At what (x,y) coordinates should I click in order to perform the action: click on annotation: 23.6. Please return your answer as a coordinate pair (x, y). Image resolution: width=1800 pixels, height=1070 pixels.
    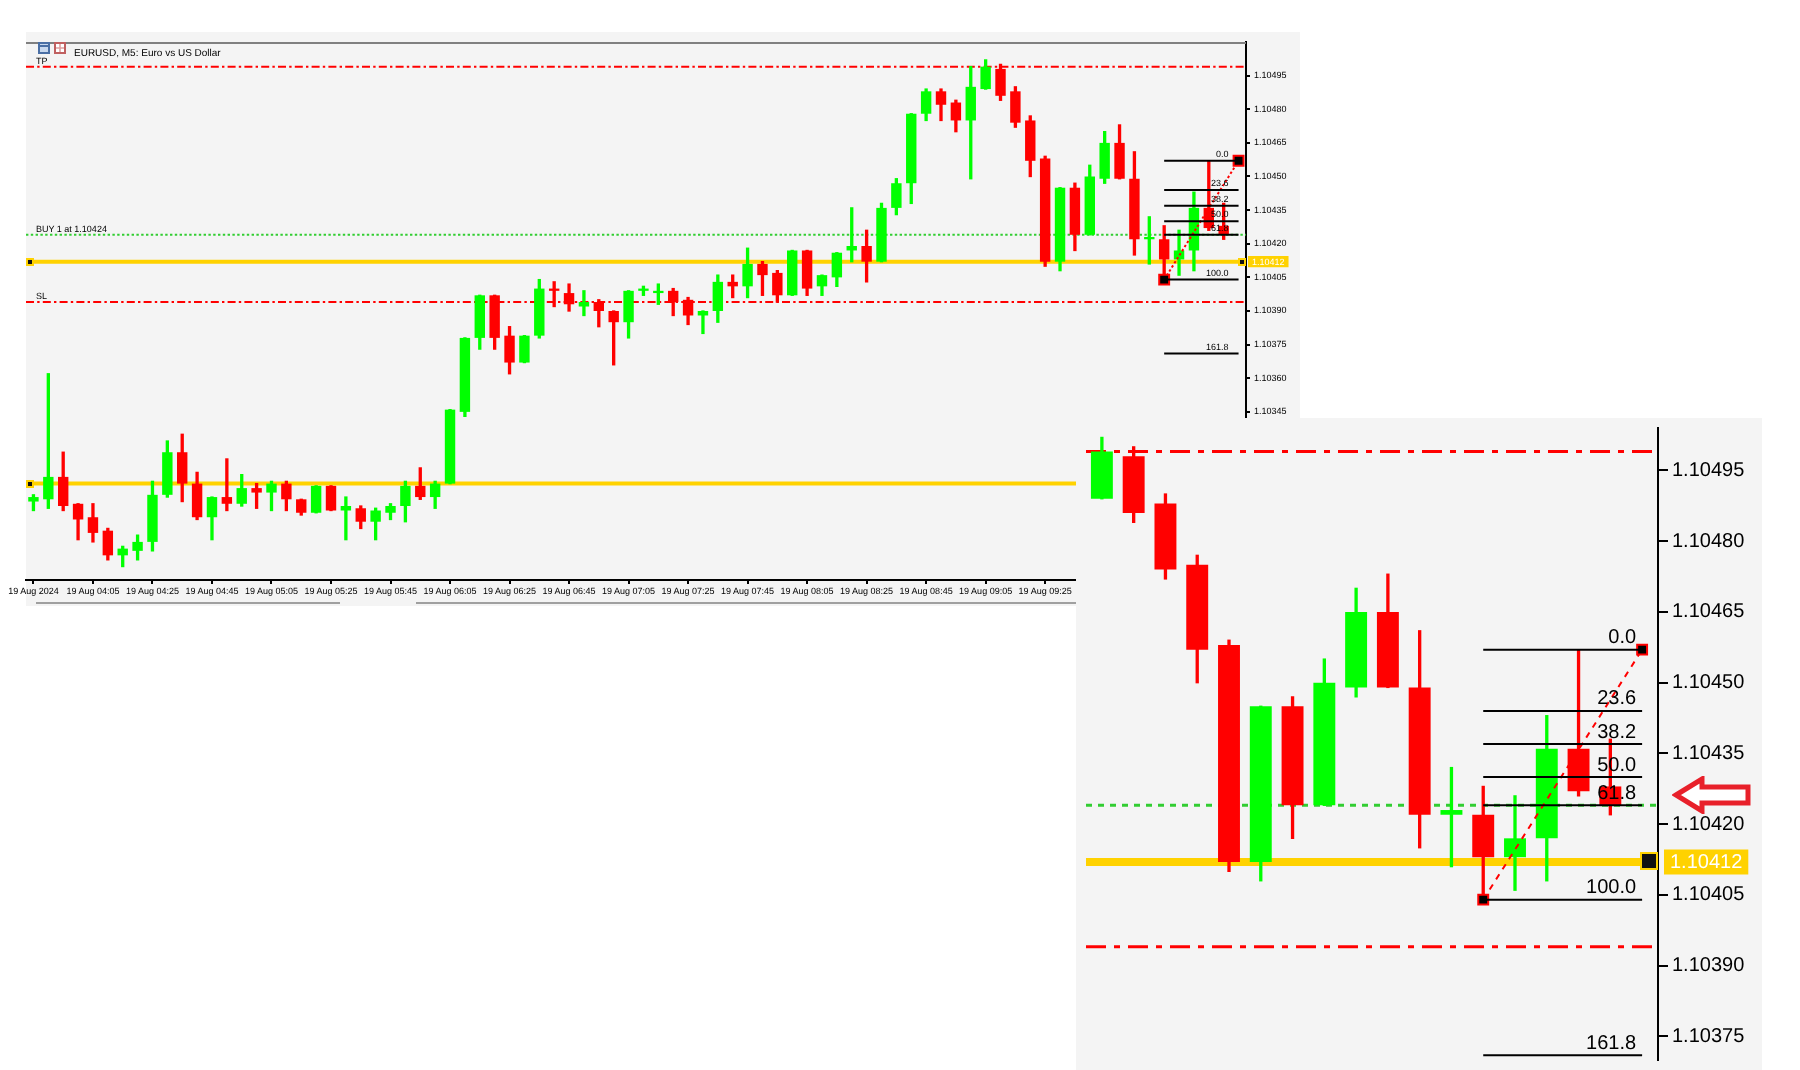
    Looking at the image, I should click on (1617, 699).